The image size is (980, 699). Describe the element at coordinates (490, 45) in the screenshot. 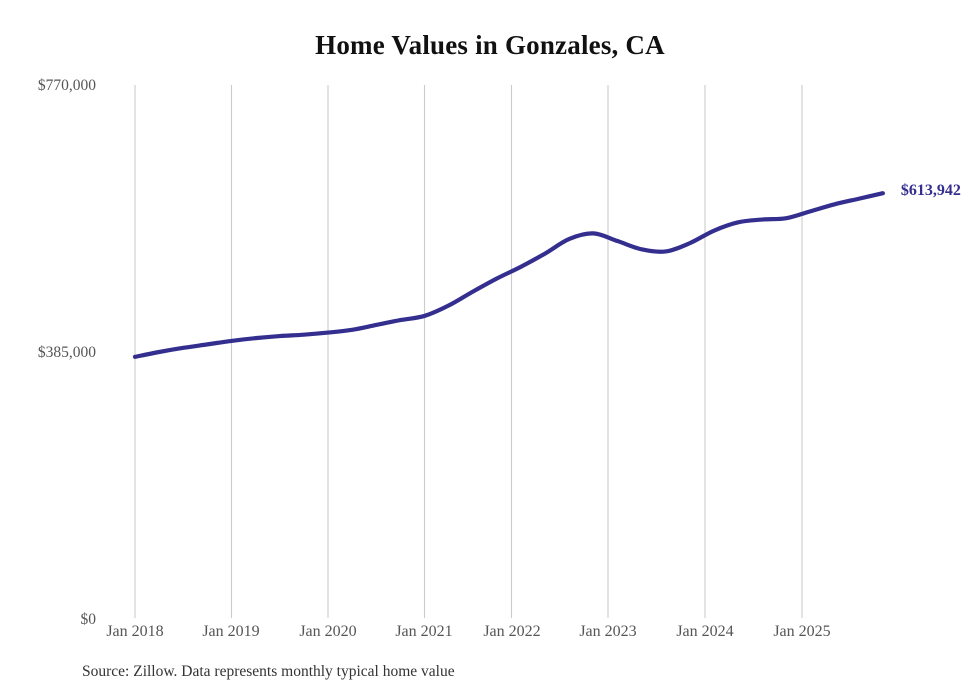

I see `page-title: Home Values in Gonzales, CA` at that location.